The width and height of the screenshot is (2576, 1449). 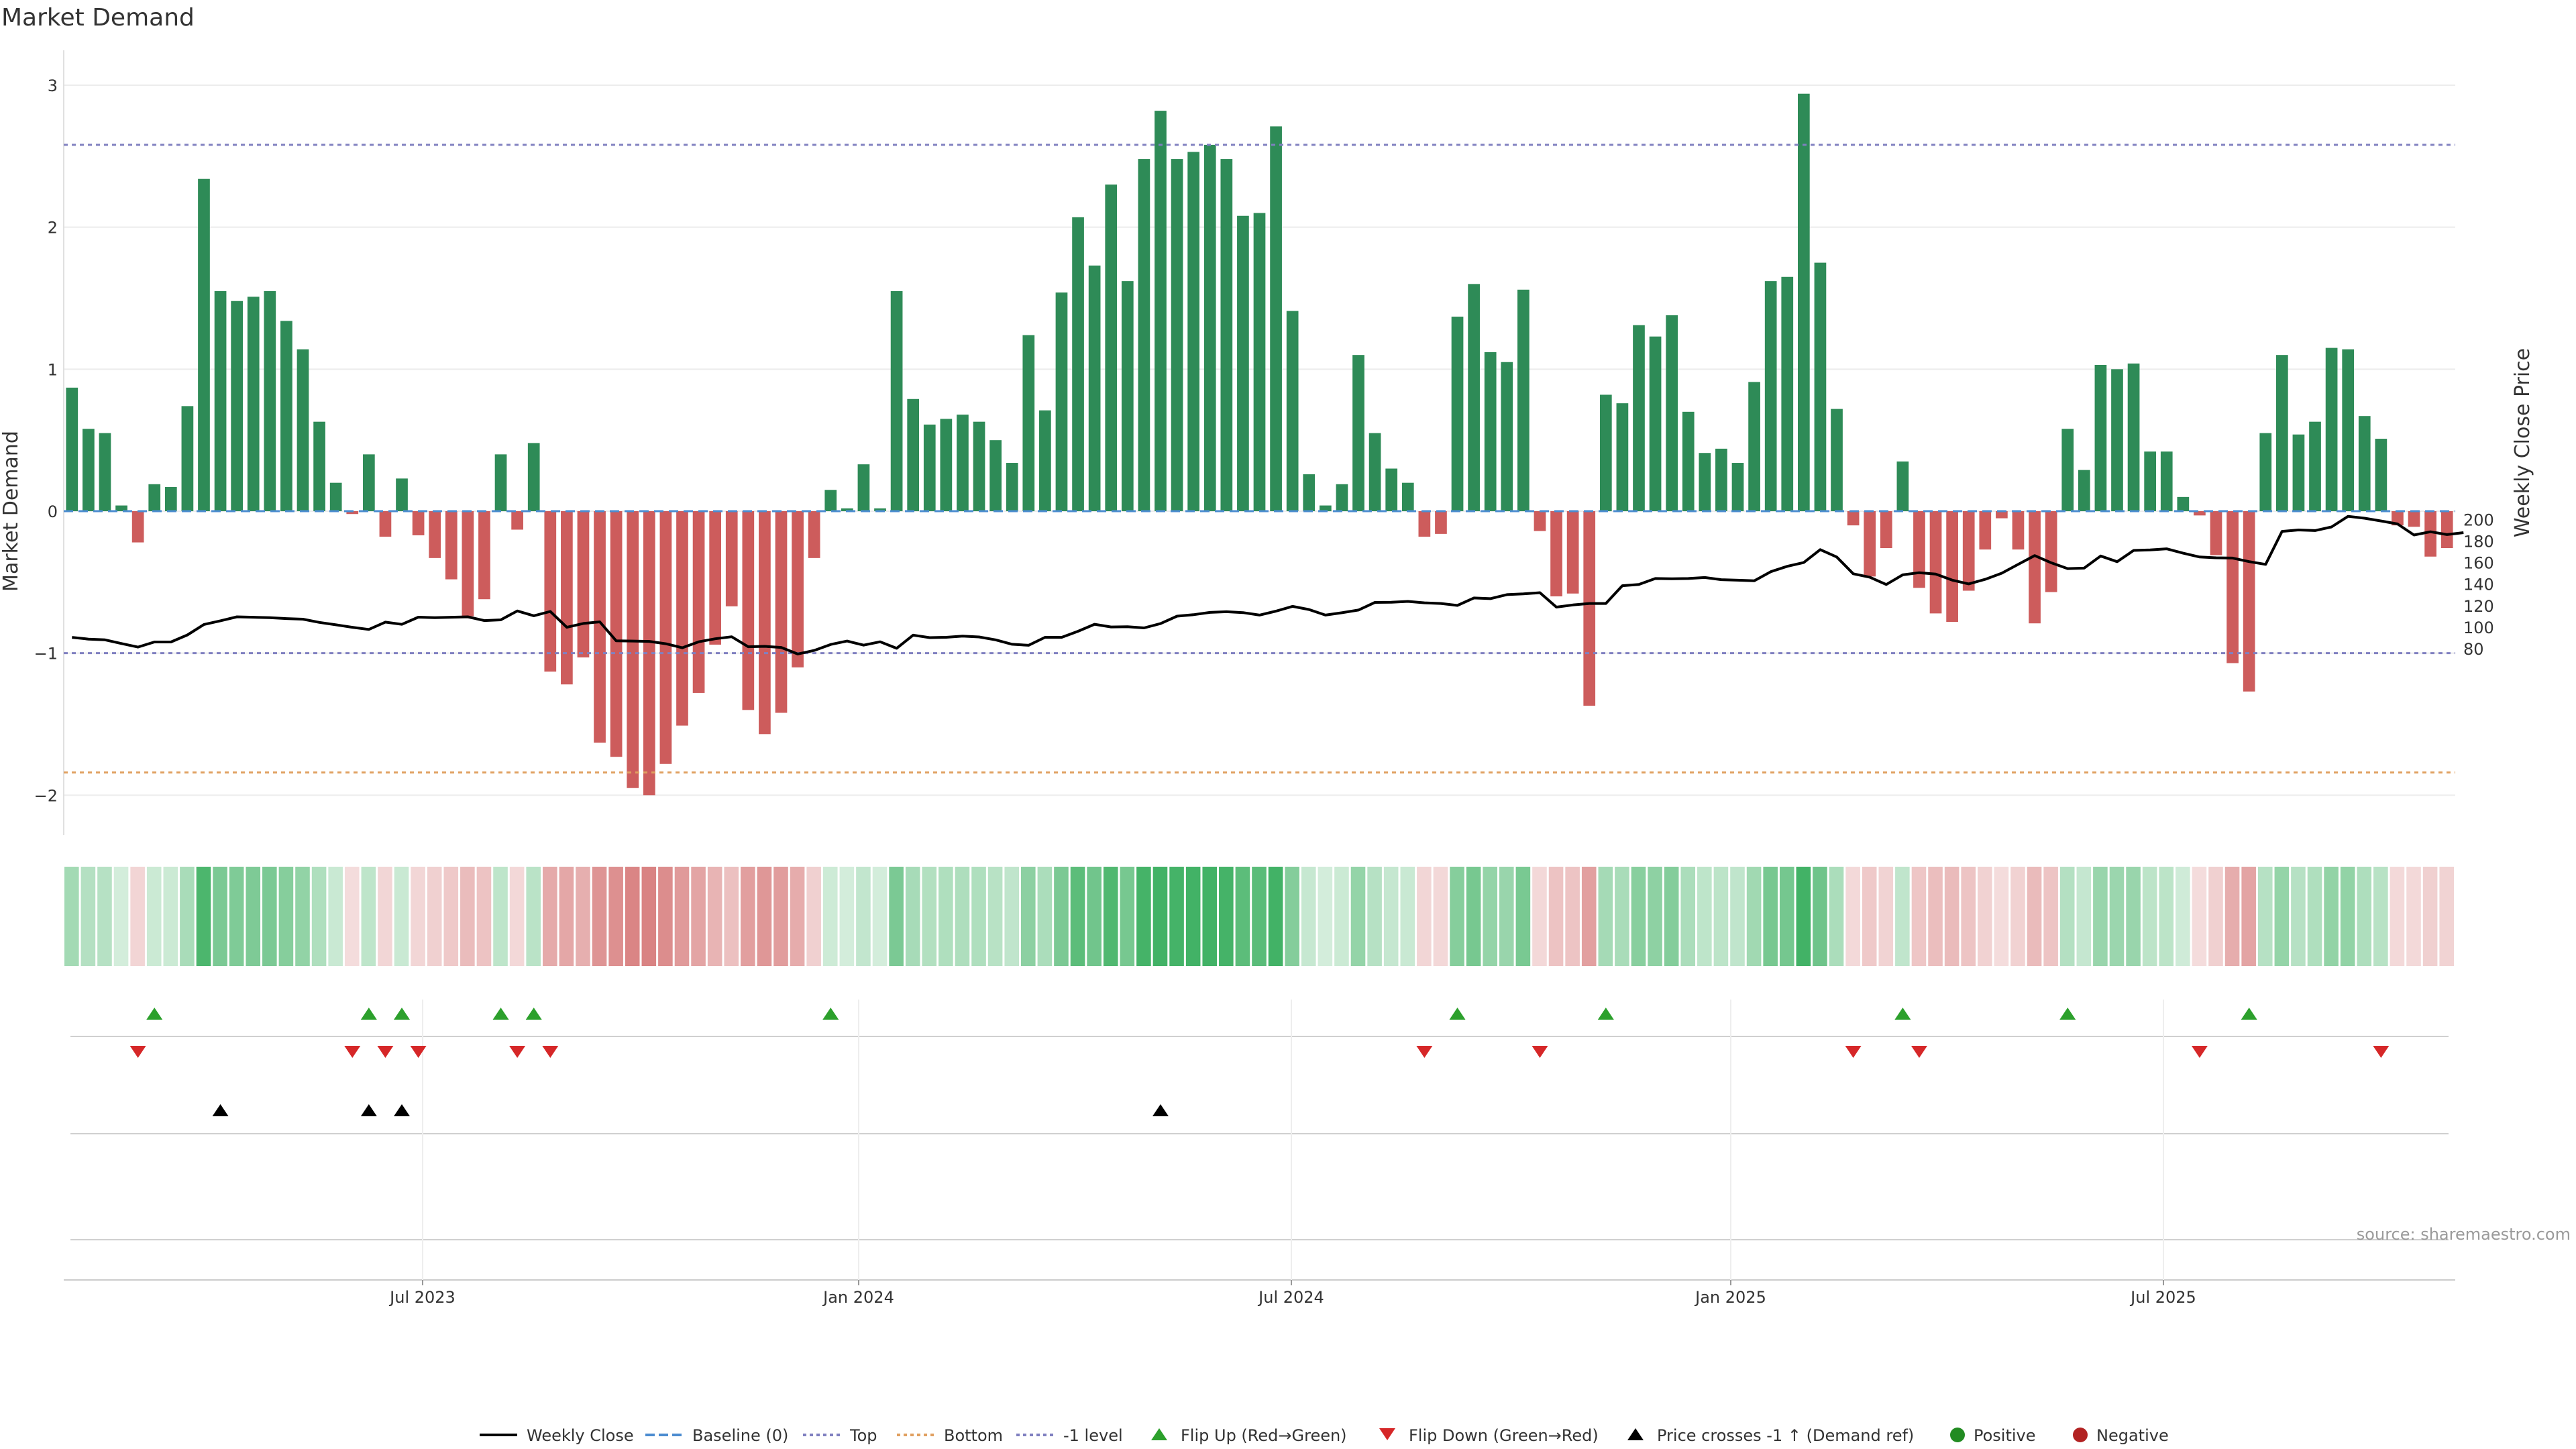 What do you see at coordinates (2080, 1435) in the screenshot?
I see `legend-dot-swatch` at bounding box center [2080, 1435].